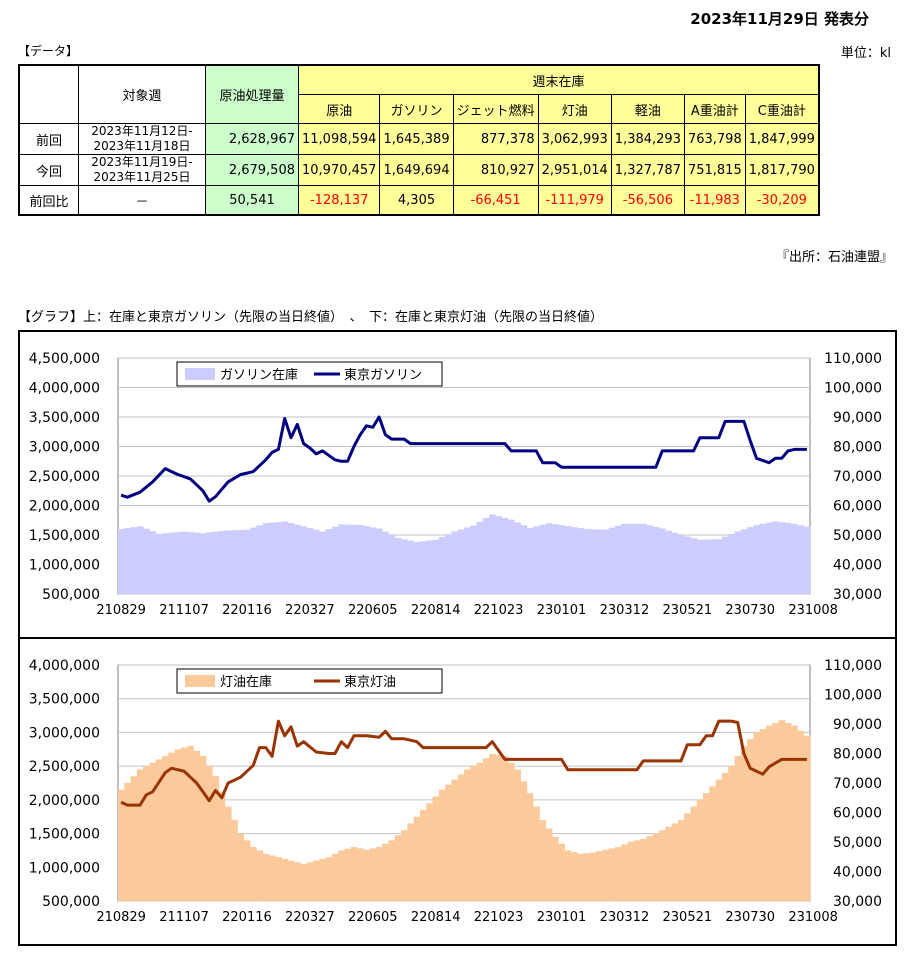 The image size is (913, 959). I want to click on y-right-tick-label: 90,000, so click(857, 418).